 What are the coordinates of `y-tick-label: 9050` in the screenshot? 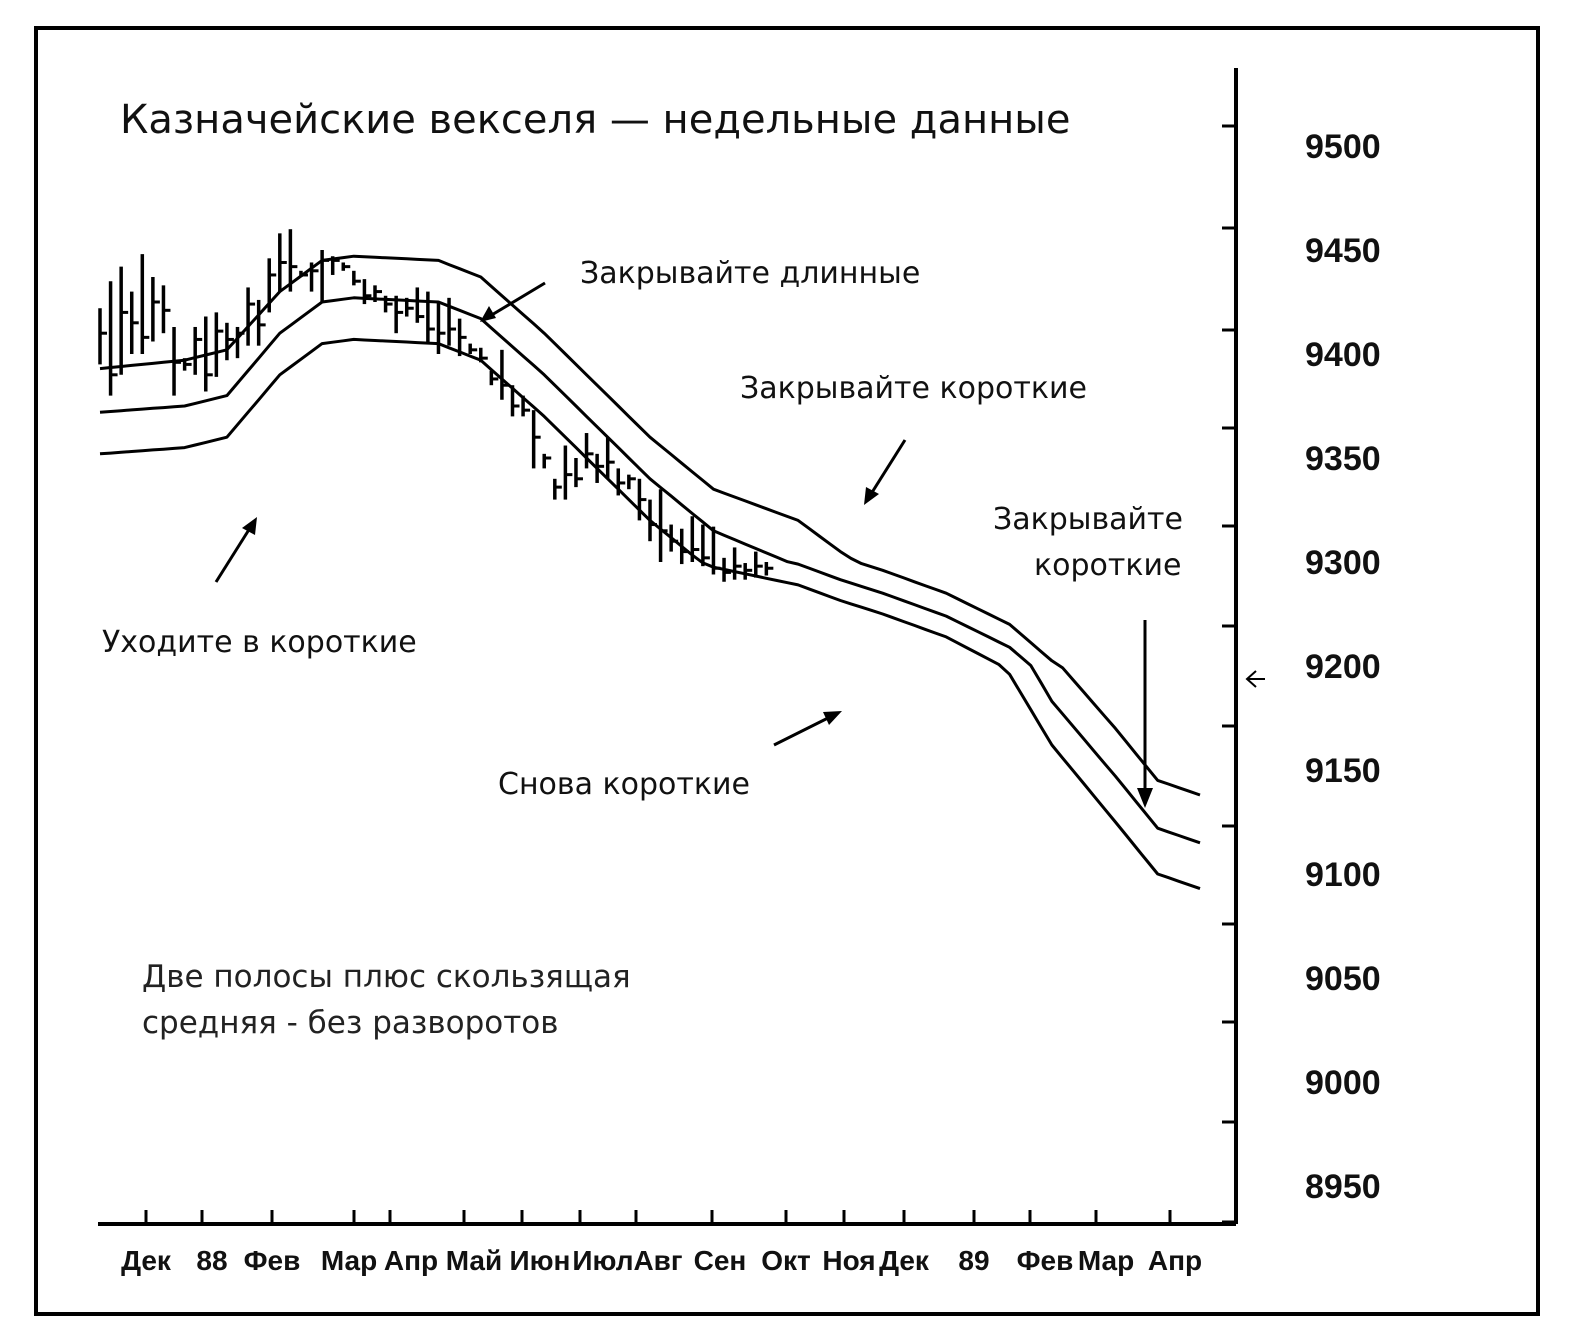 It's located at (1343, 979).